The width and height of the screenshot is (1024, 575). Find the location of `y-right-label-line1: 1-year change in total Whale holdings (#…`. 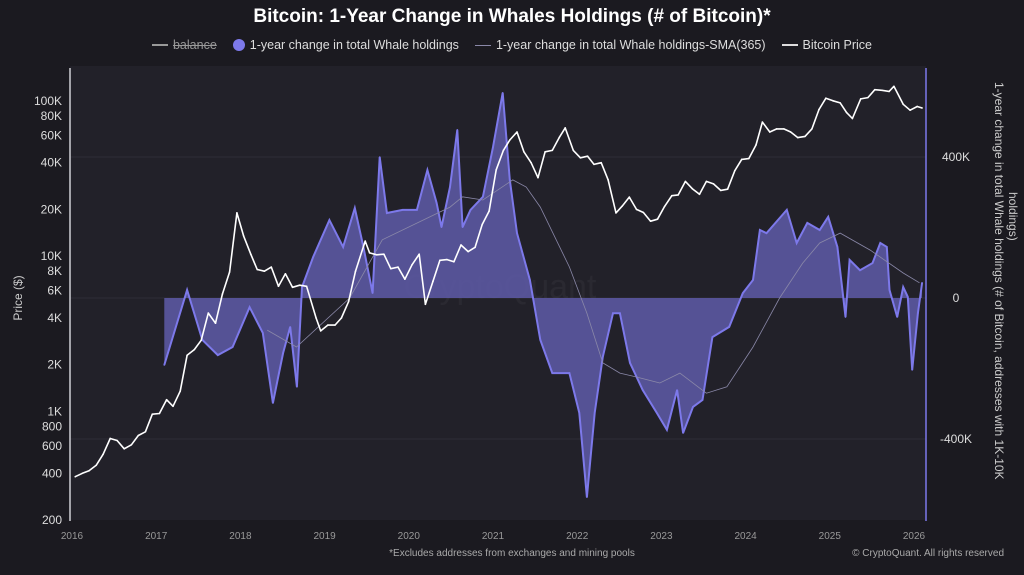

y-right-label-line1: 1-year change in total Whale holdings (#… is located at coordinates (999, 281).